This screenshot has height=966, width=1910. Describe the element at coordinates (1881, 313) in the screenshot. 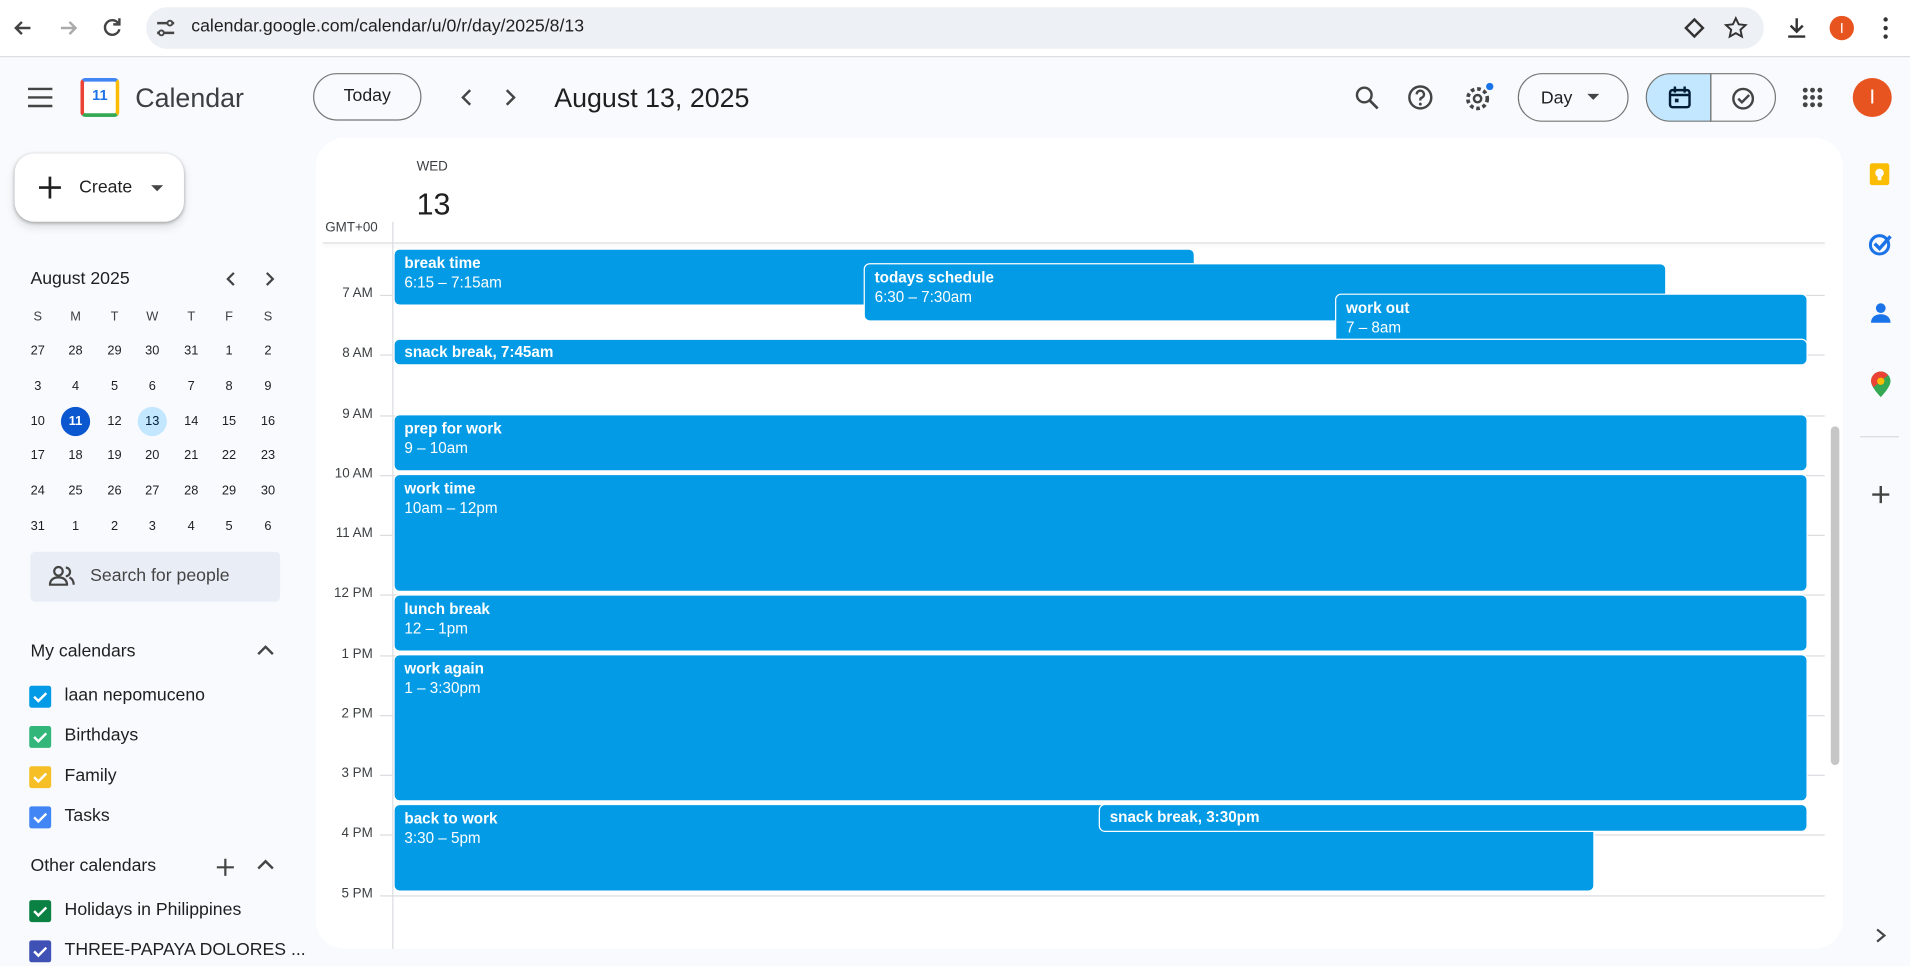

I see `contacts-icon` at that location.